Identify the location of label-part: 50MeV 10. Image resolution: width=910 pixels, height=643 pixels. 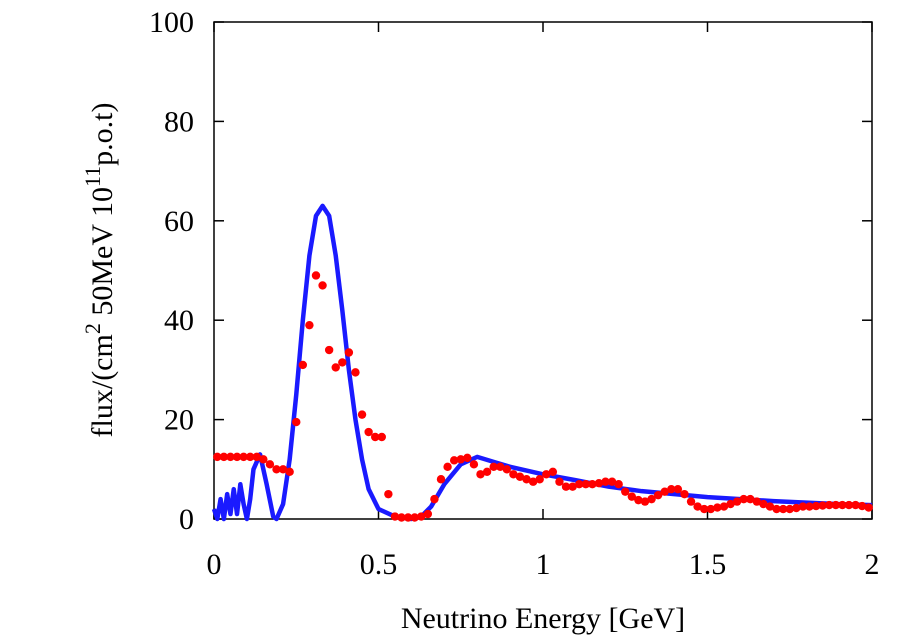
(102, 255).